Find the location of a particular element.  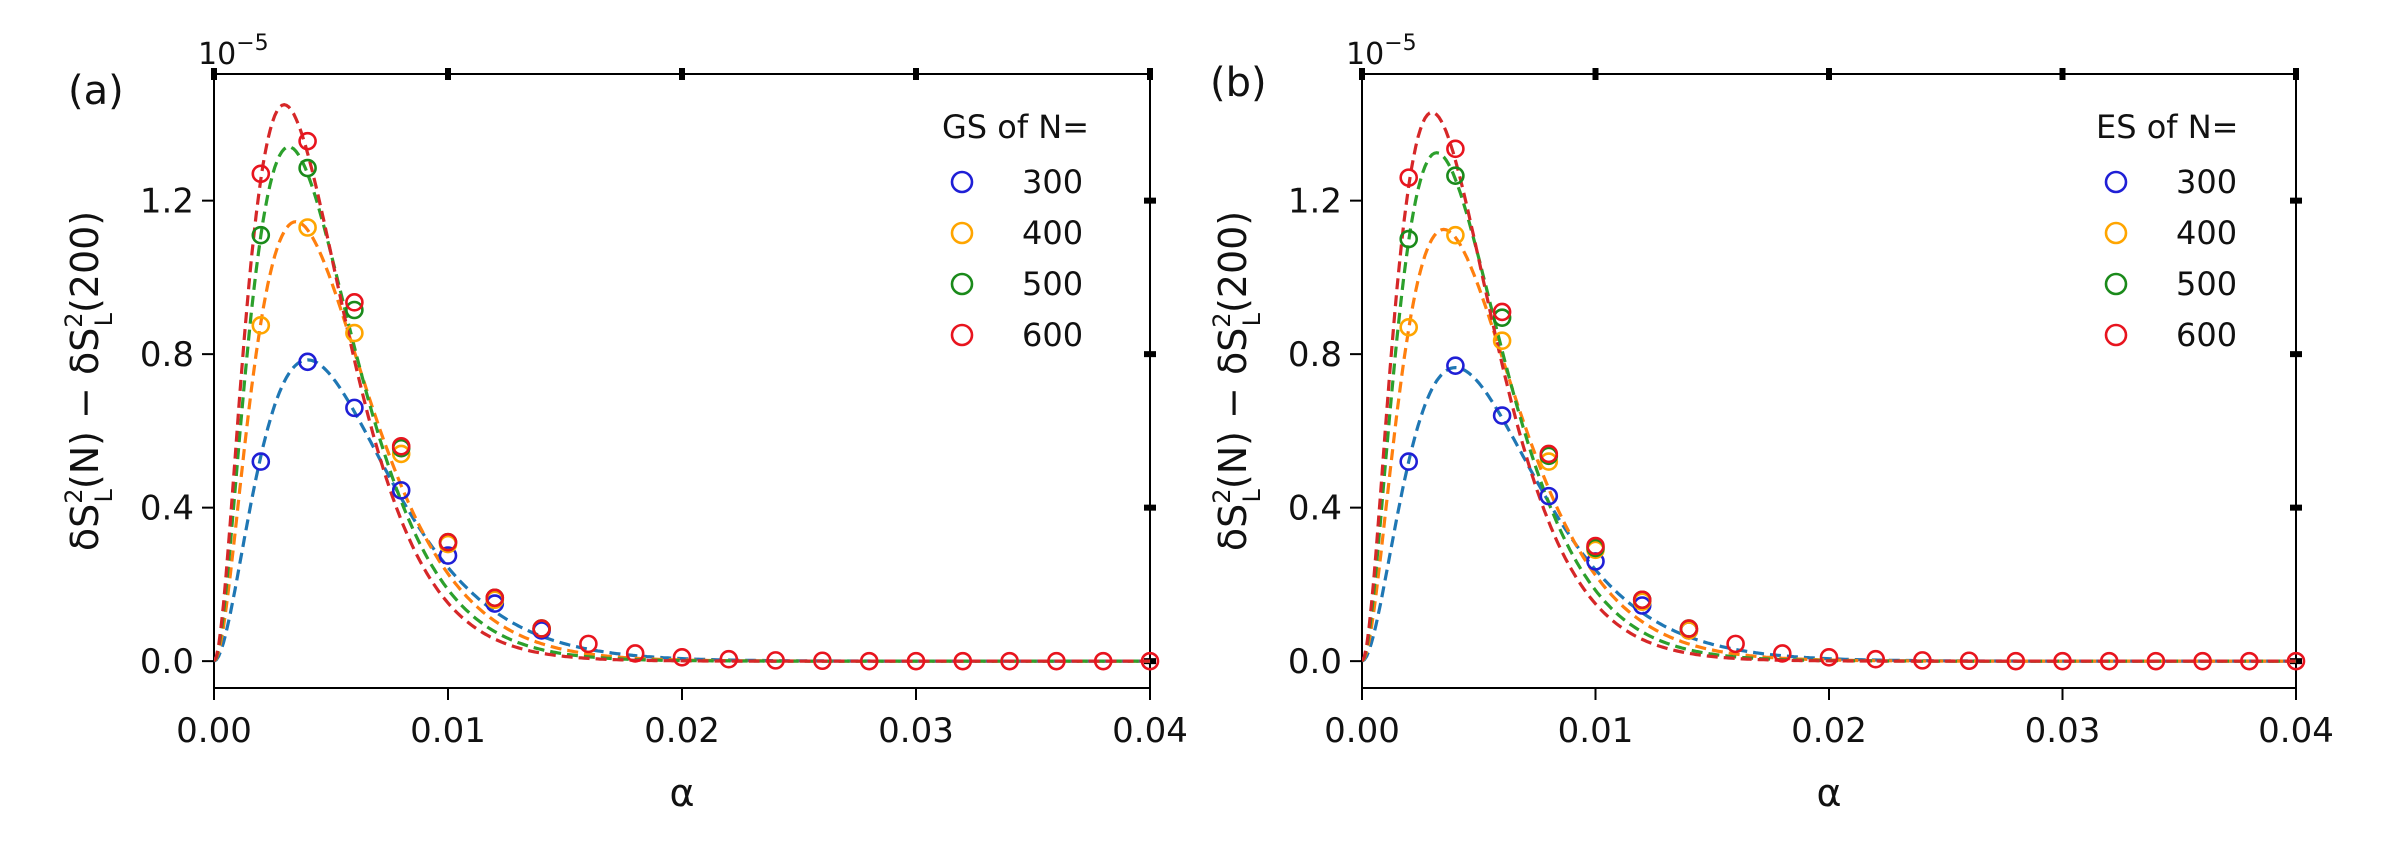

x-tick-label: 0.03 is located at coordinates (916, 731).